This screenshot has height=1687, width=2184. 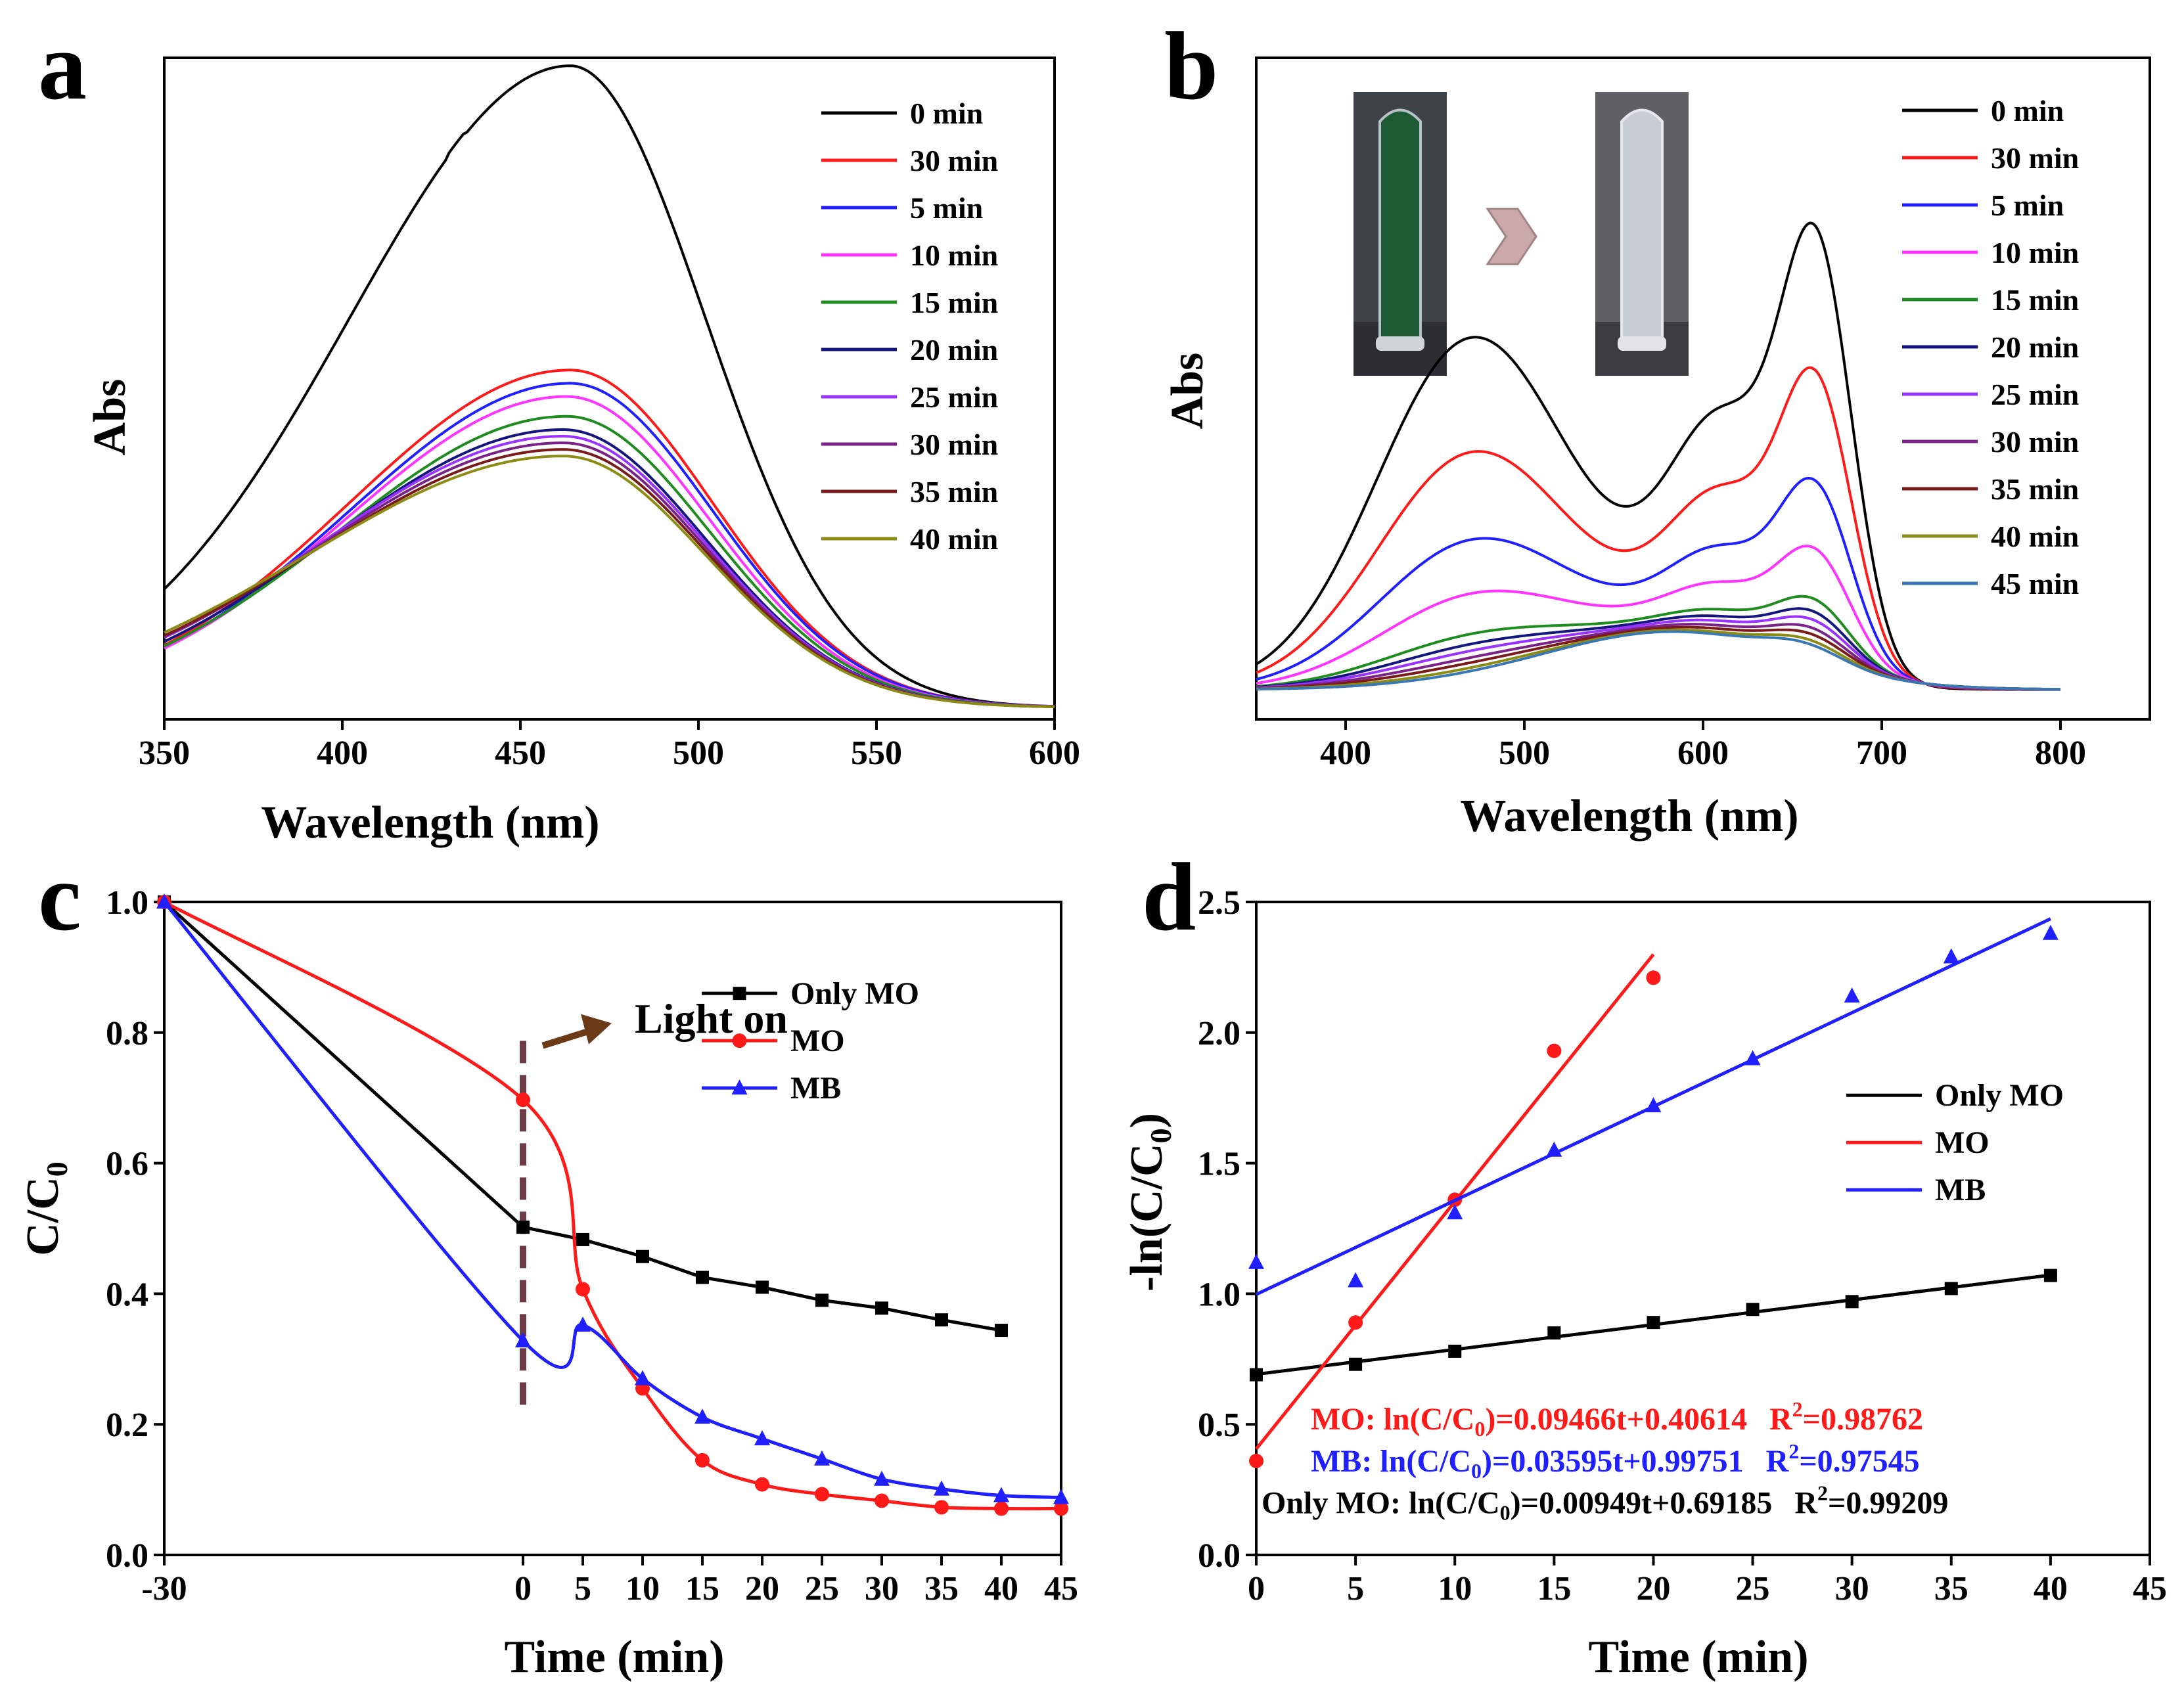 I want to click on panel-d-equation-1-sub: 0, so click(x=1476, y=1471).